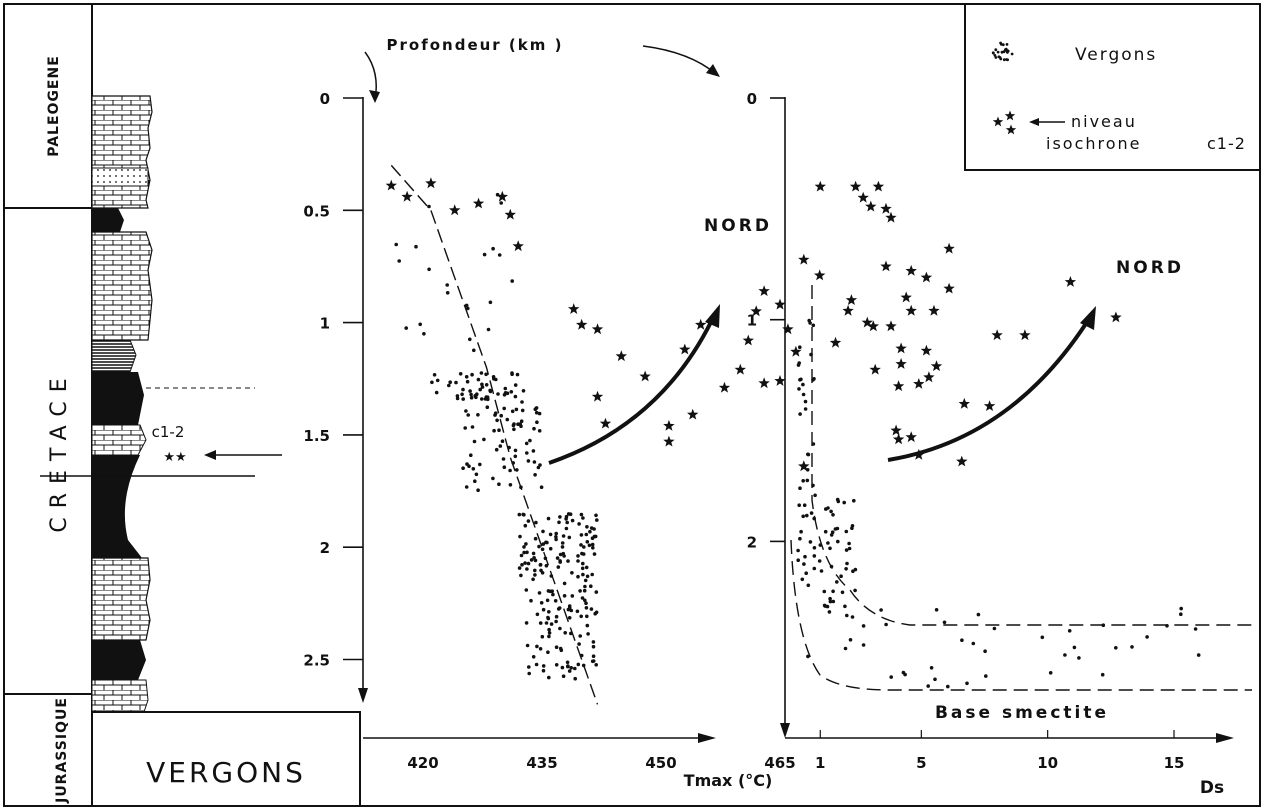 The width and height of the screenshot is (1266, 811). I want to click on legend-niveau-label: niveau, so click(1104, 121).